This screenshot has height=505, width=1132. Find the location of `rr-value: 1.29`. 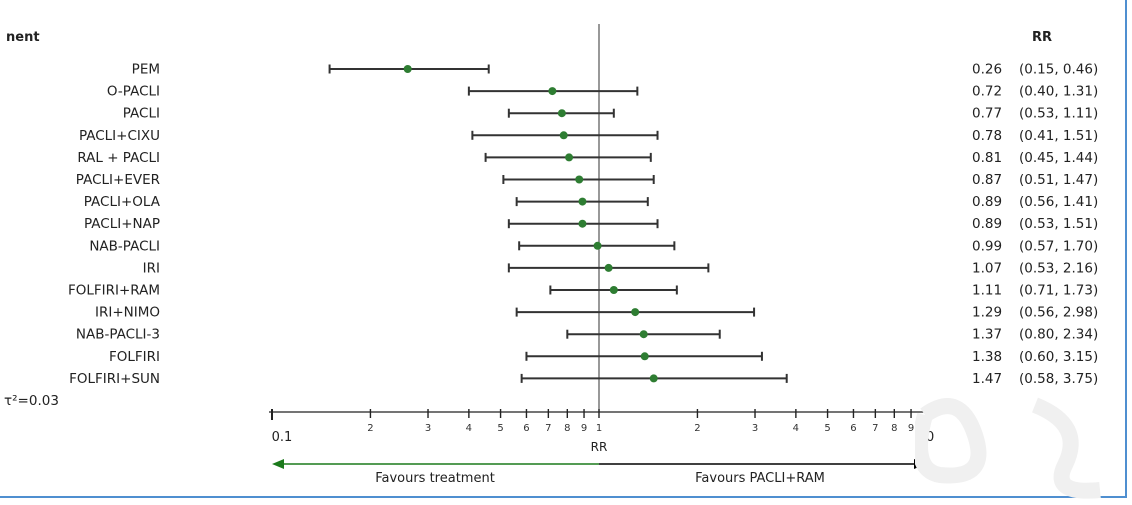

rr-value: 1.29 is located at coordinates (987, 313).